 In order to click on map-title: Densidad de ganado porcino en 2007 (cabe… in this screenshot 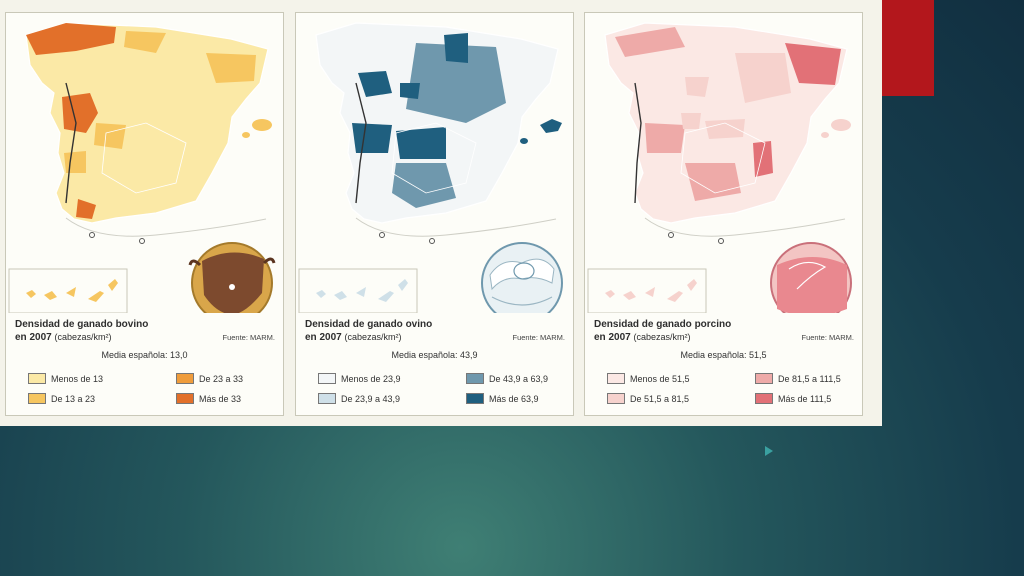, I will do `click(663, 331)`.